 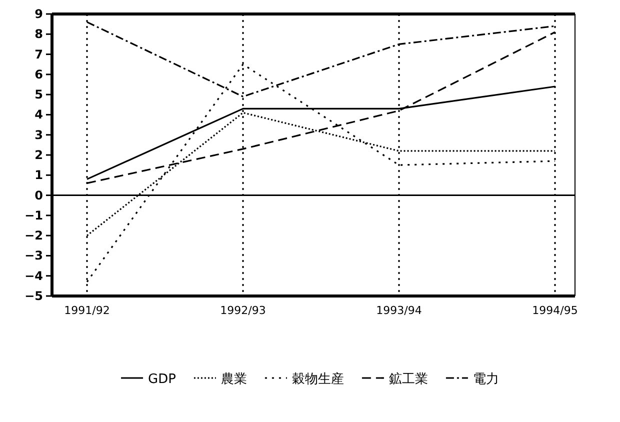 I want to click on y-tick-label: −2, so click(x=33, y=235).